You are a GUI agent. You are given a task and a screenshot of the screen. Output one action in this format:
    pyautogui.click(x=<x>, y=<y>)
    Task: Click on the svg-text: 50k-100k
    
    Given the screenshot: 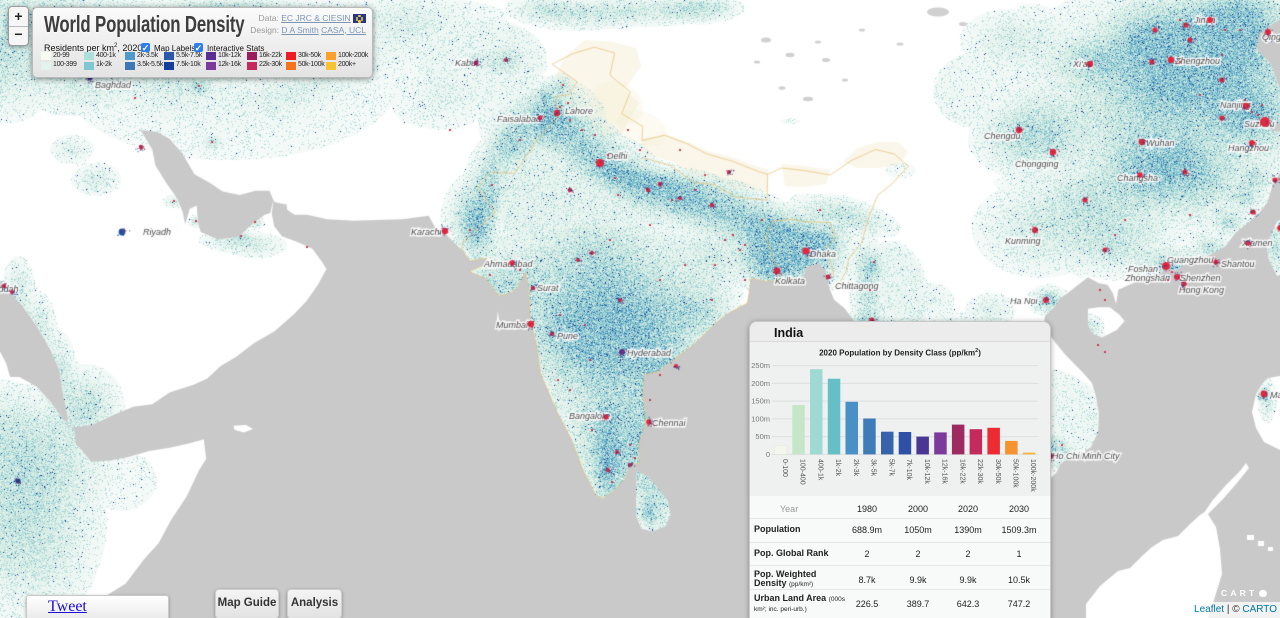 What is the action you would take?
    pyautogui.click(x=1015, y=473)
    